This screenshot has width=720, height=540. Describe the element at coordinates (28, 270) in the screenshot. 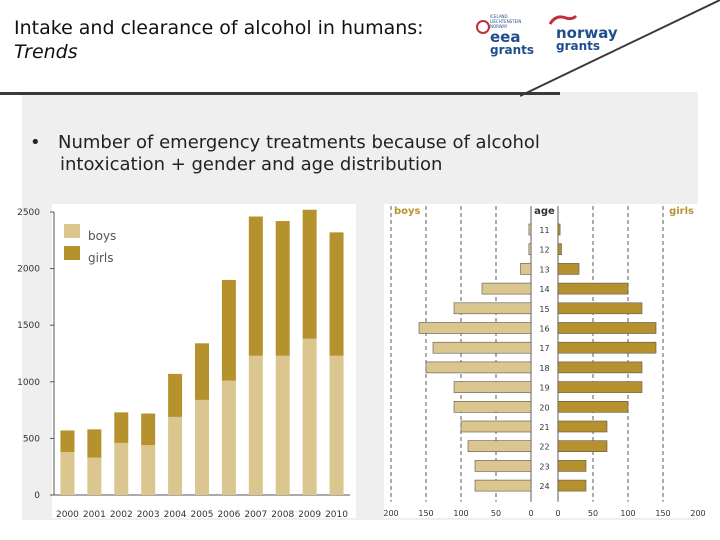

I see `y-tick-label: 2000` at that location.